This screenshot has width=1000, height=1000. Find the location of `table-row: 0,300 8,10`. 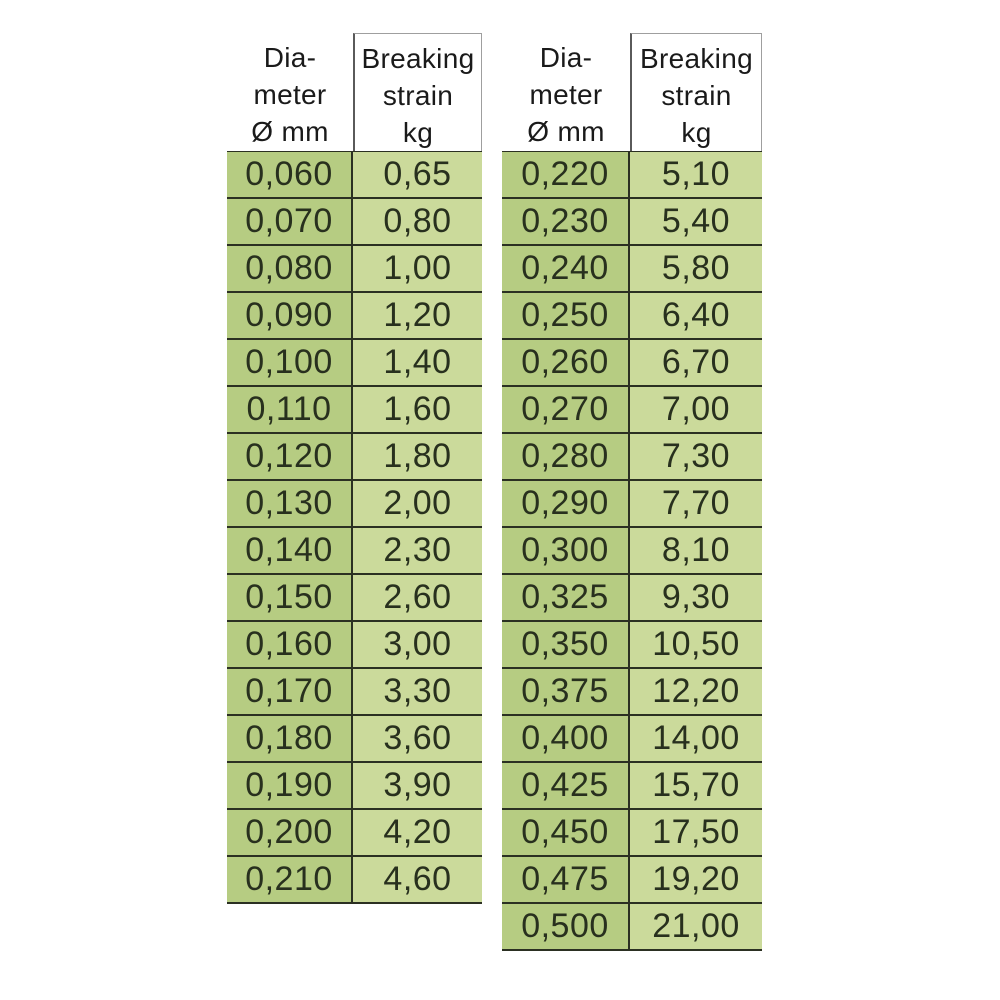

table-row: 0,300 8,10 is located at coordinates (632, 551).